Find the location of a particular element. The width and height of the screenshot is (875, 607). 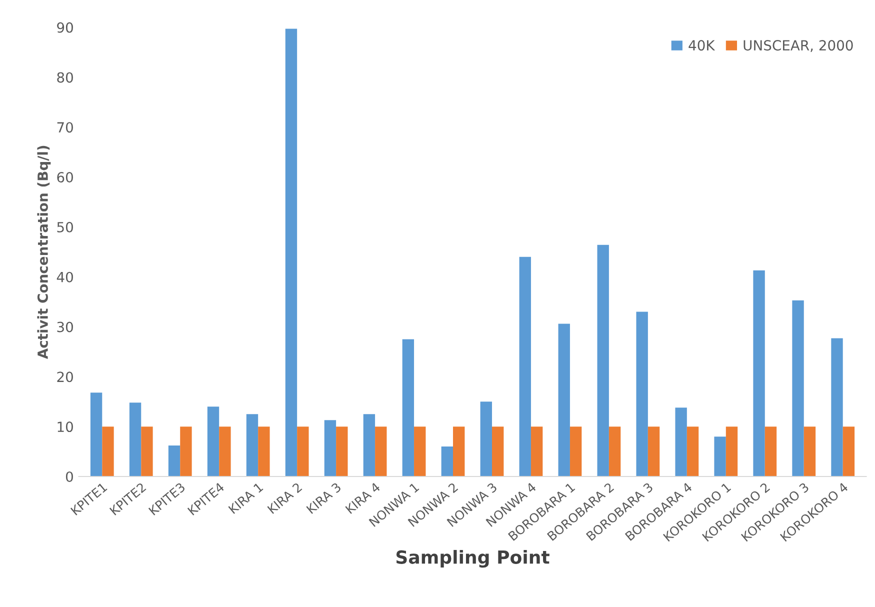

y-tick-label: 10 is located at coordinates (65, 427).